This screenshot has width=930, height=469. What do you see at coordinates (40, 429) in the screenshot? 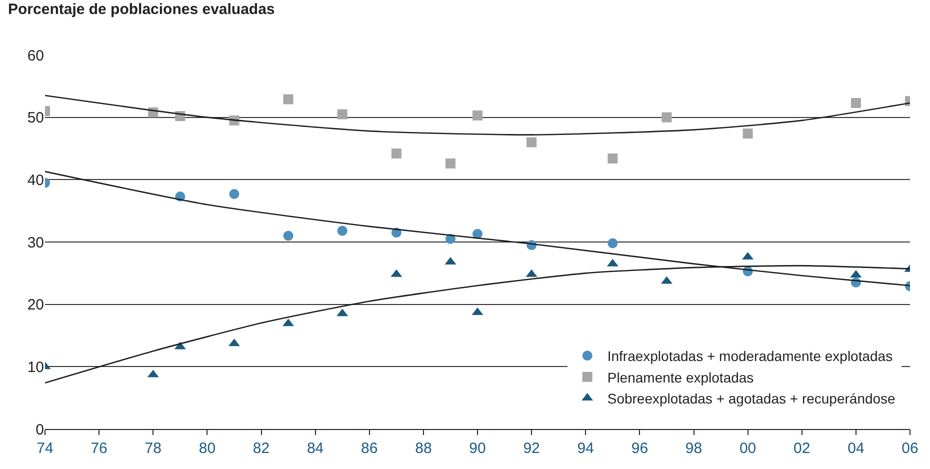
I see `y-tick-label: 0` at bounding box center [40, 429].